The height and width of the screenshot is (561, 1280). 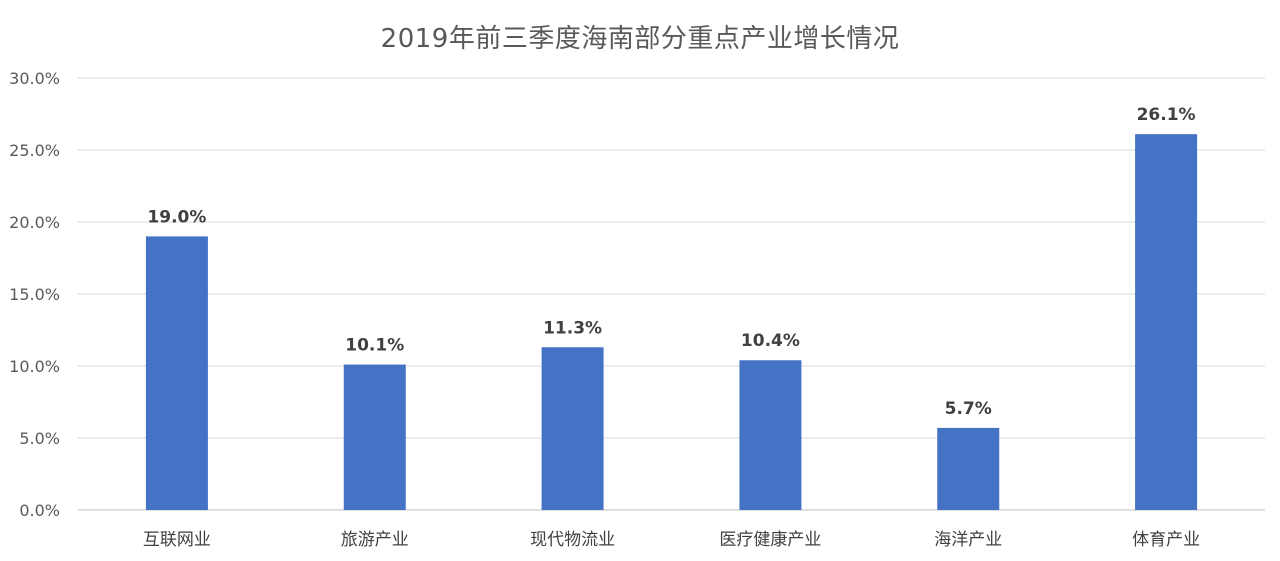 I want to click on data-label: 19.0%, so click(x=176, y=217).